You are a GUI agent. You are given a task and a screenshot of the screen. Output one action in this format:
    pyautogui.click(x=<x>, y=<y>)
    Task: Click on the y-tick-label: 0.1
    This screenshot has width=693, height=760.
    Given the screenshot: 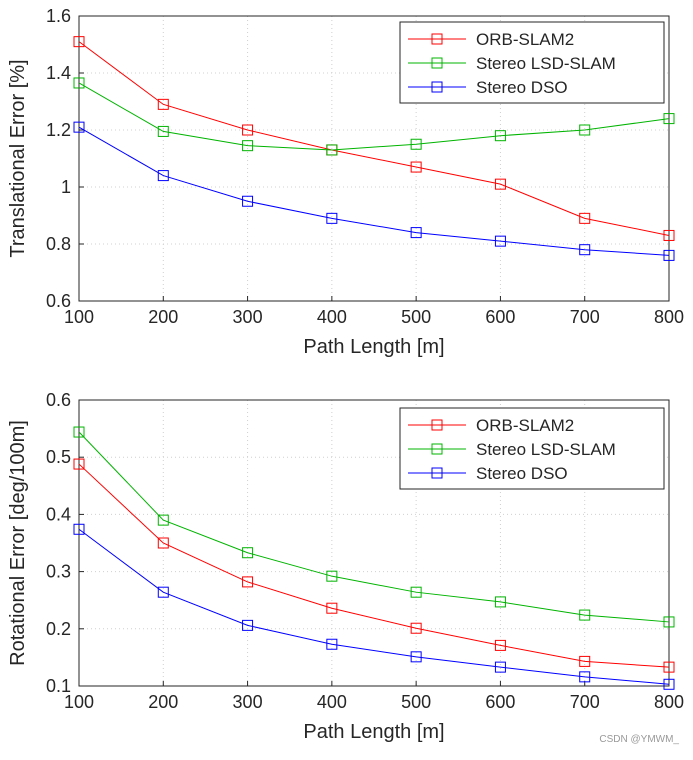 What is the action you would take?
    pyautogui.click(x=58, y=686)
    